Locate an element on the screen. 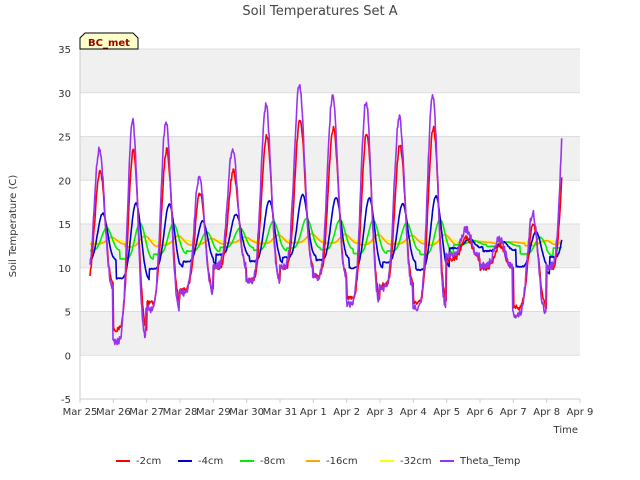 Image resolution: width=640 pixels, height=480 pixels. legend-label: -8cm is located at coordinates (272, 461).